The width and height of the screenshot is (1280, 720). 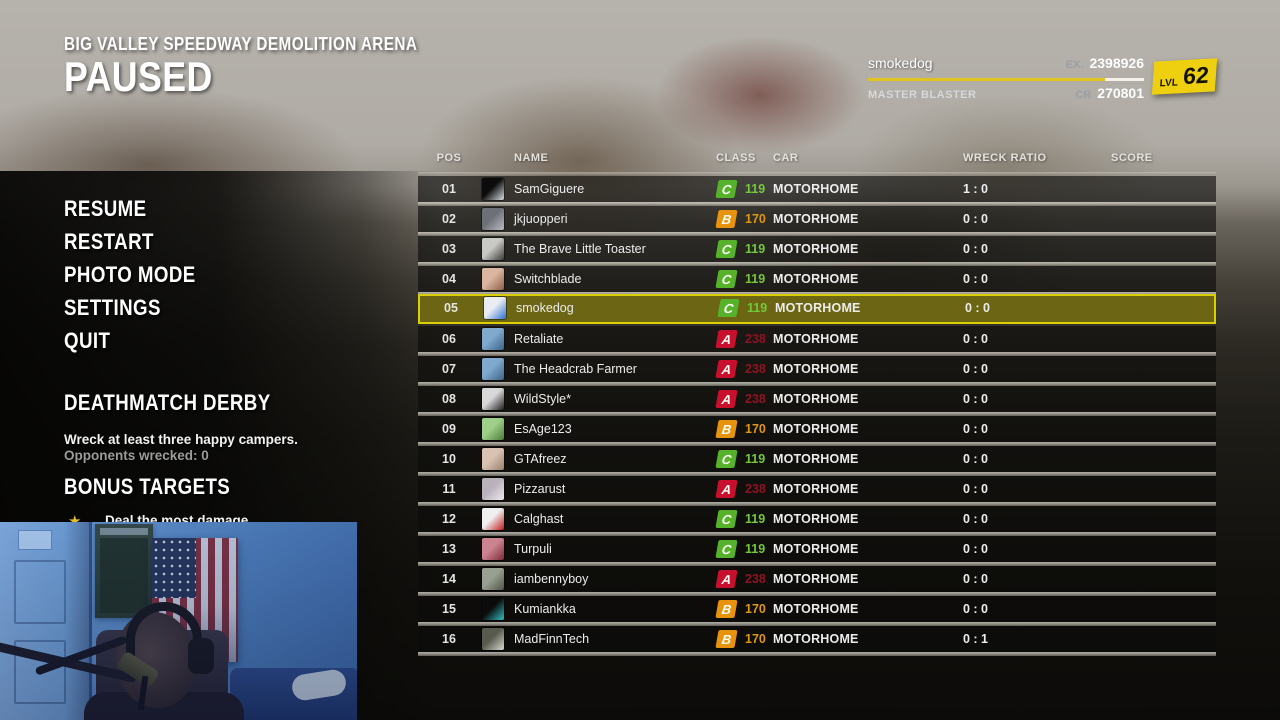 I want to click on objective-progress: Opponents wrecked: 0, so click(x=136, y=455).